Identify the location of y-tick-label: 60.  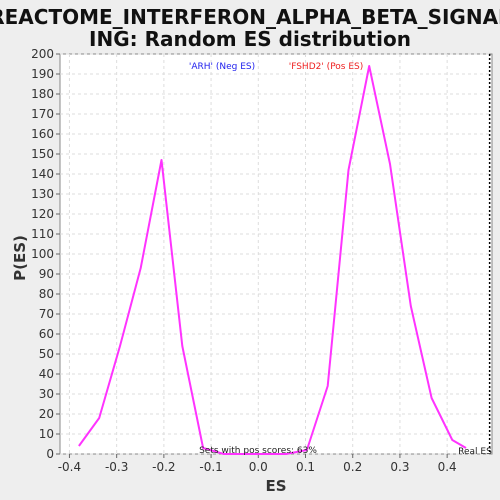
(46, 334).